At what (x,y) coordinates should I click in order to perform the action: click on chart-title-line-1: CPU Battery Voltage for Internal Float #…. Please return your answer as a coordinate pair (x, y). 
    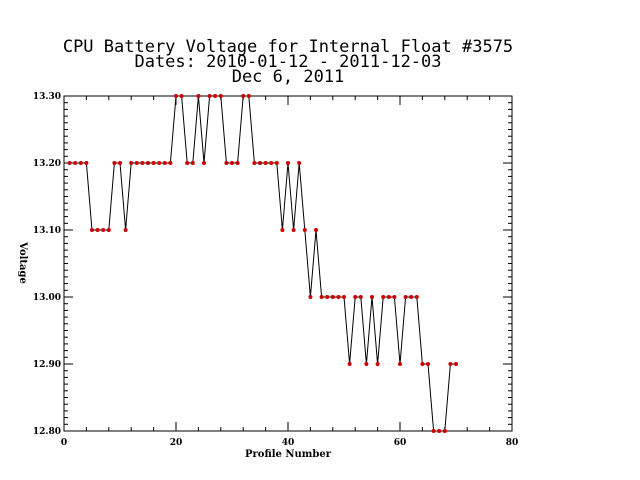
    Looking at the image, I should click on (288, 47).